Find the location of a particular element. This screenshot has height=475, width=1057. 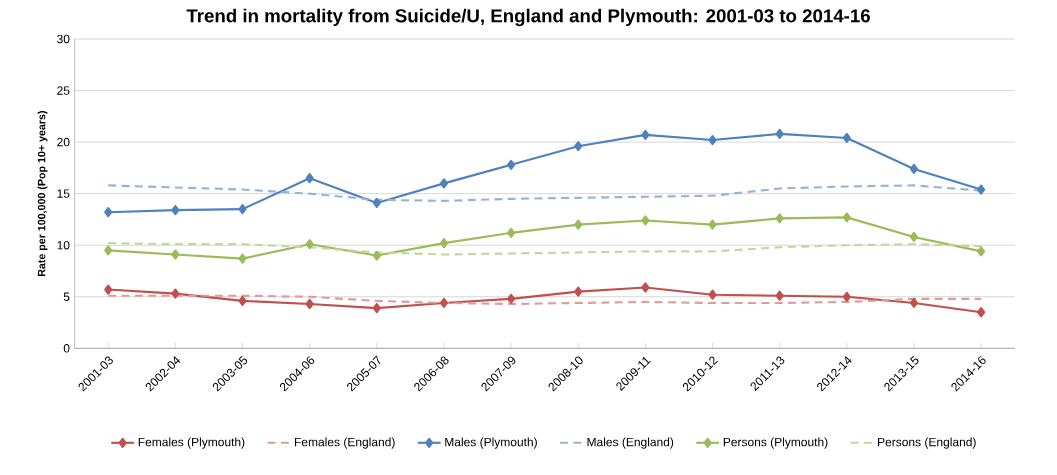

y-tick-label: 15 is located at coordinates (63, 193).